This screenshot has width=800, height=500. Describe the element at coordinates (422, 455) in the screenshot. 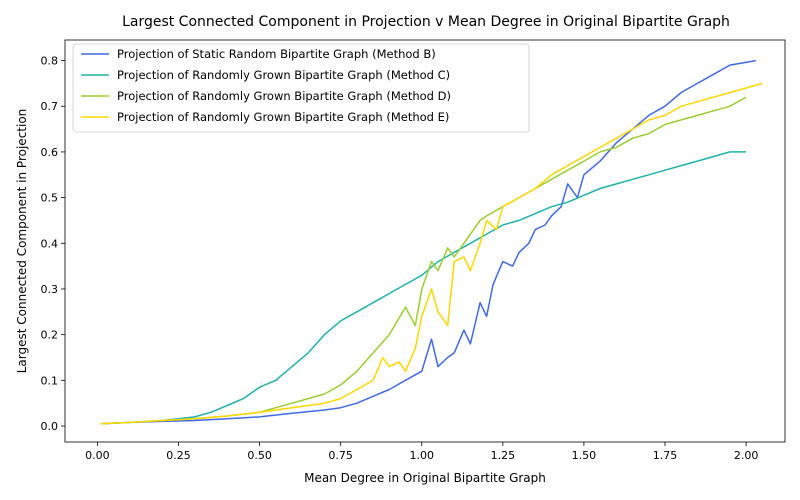

I see `x-tick-label: 1.00` at that location.